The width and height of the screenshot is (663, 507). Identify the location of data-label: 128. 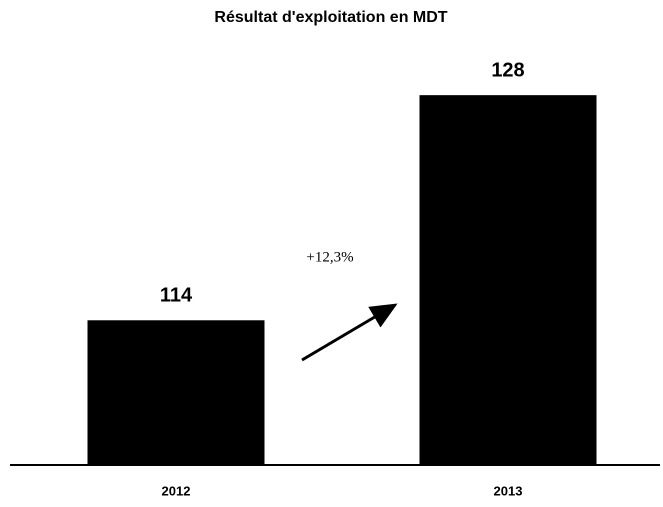
(507, 70).